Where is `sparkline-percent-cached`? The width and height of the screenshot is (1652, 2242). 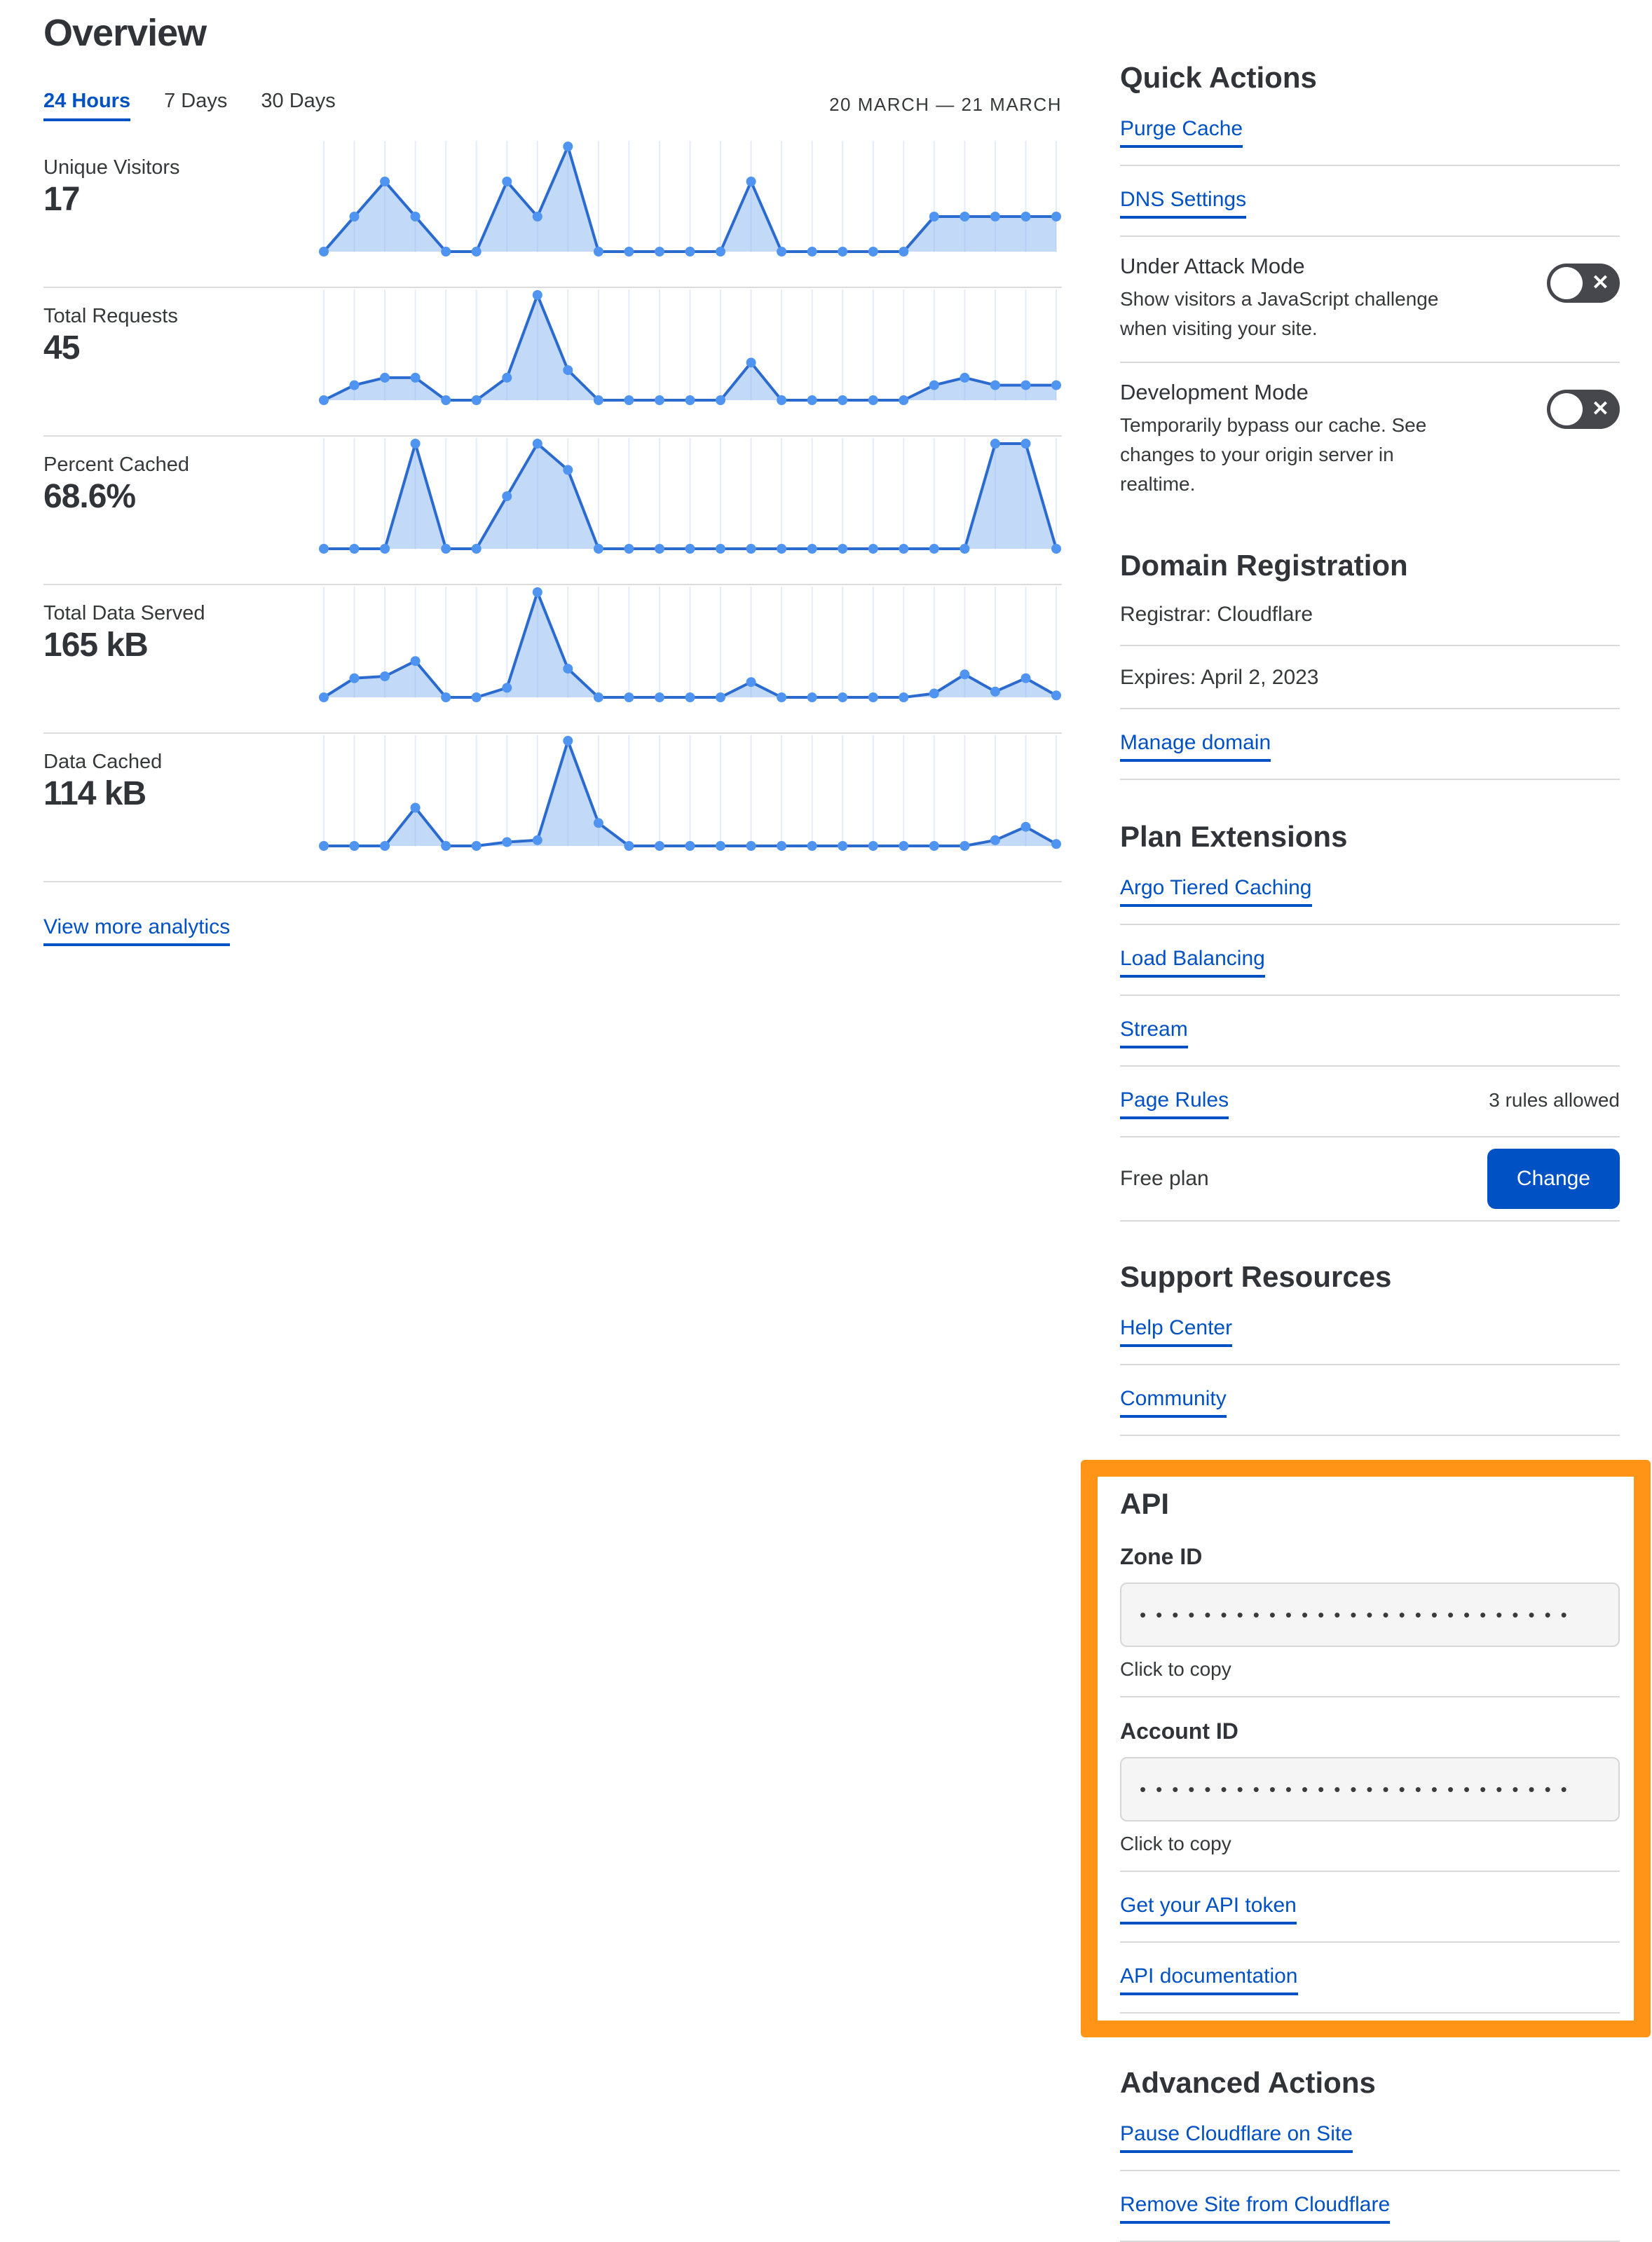 sparkline-percent-cached is located at coordinates (690, 498).